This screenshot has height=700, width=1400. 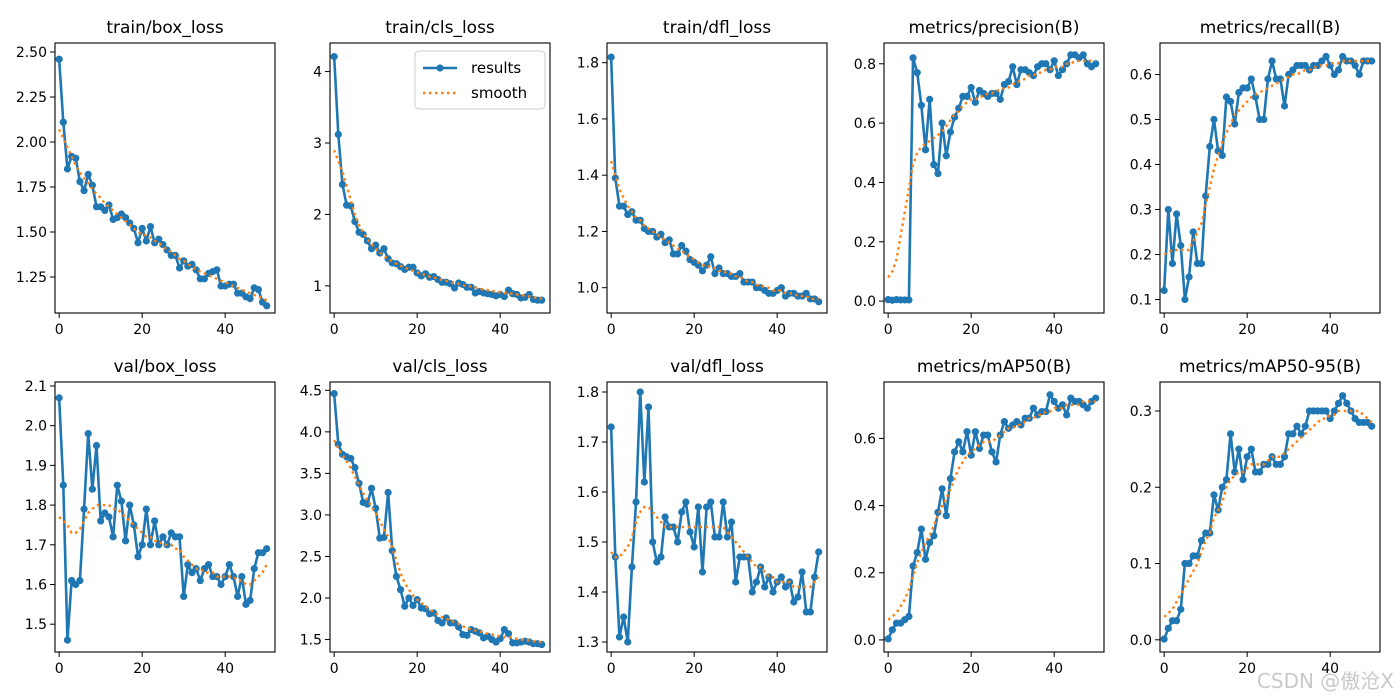 I want to click on y-tick-label: 1.5, so click(x=311, y=641).